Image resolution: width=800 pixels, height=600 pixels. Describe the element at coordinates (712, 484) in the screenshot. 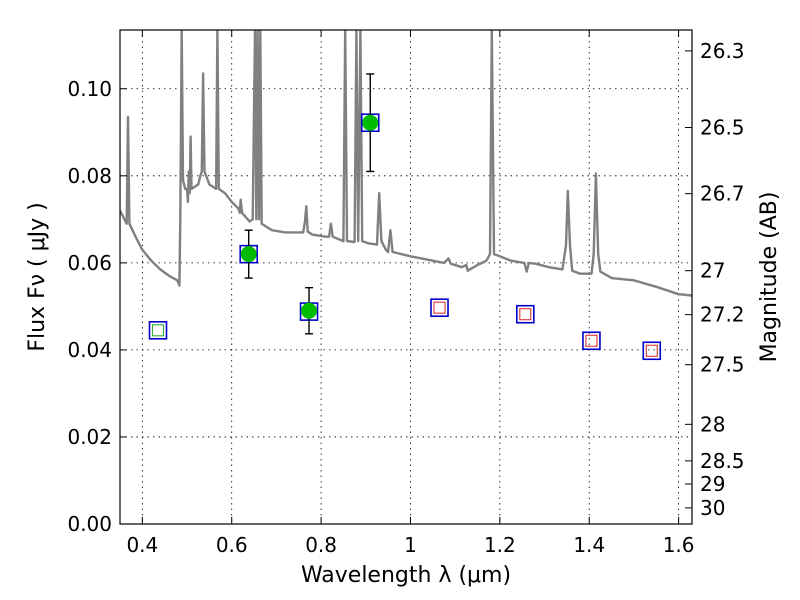

I see `magnitude-tick-label: 29` at that location.